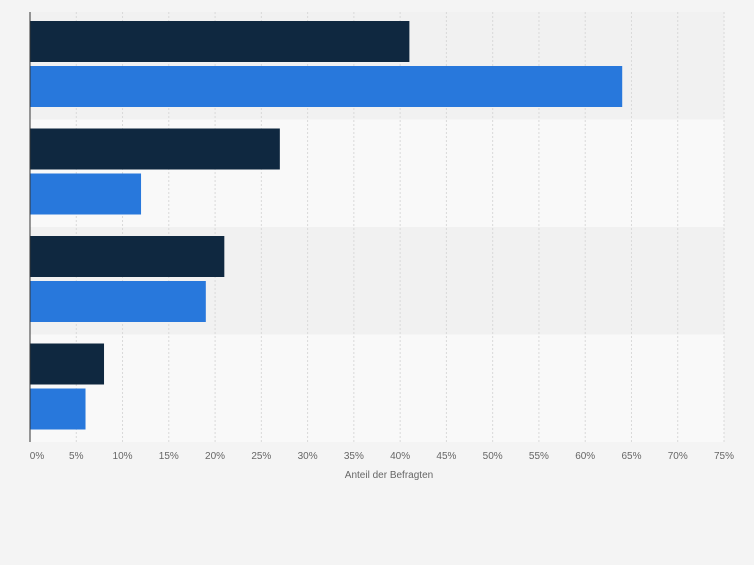 Image resolution: width=754 pixels, height=565 pixels. What do you see at coordinates (261, 456) in the screenshot?
I see `x-tick-label: 25%` at bounding box center [261, 456].